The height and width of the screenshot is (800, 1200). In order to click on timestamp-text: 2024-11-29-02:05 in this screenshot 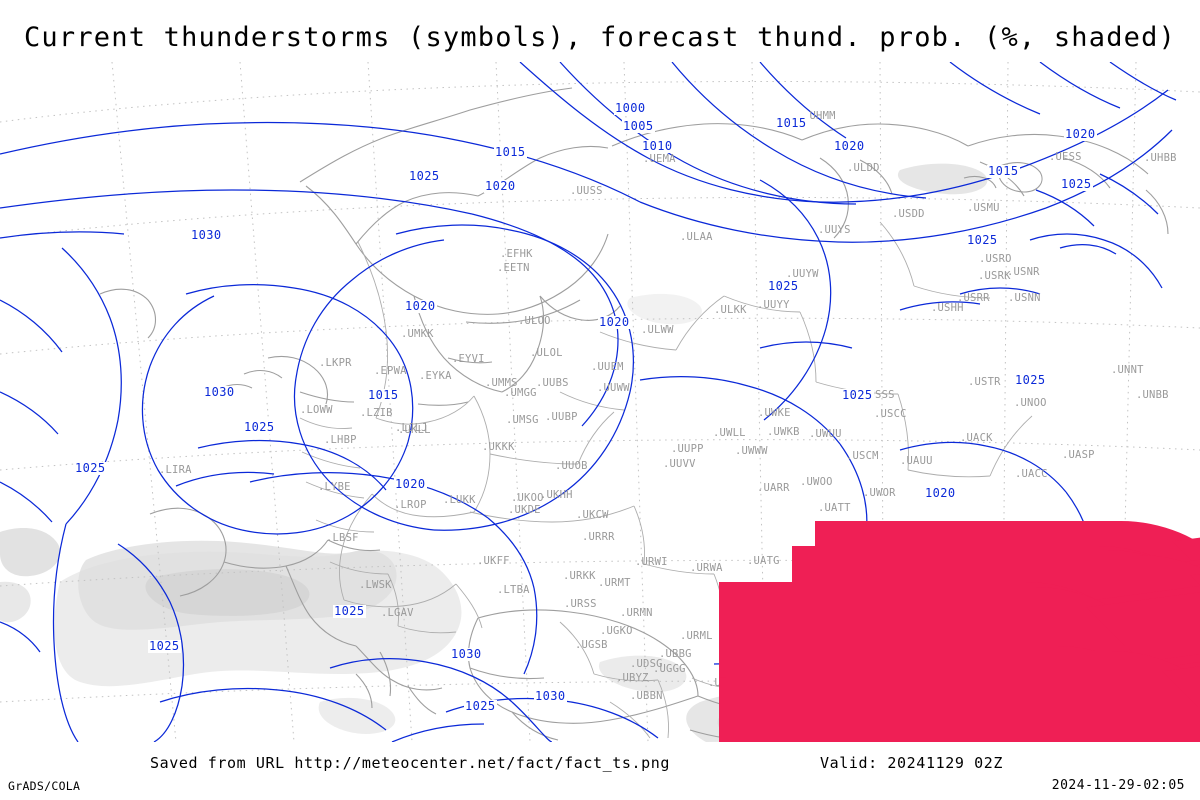, I will do `click(1118, 785)`.